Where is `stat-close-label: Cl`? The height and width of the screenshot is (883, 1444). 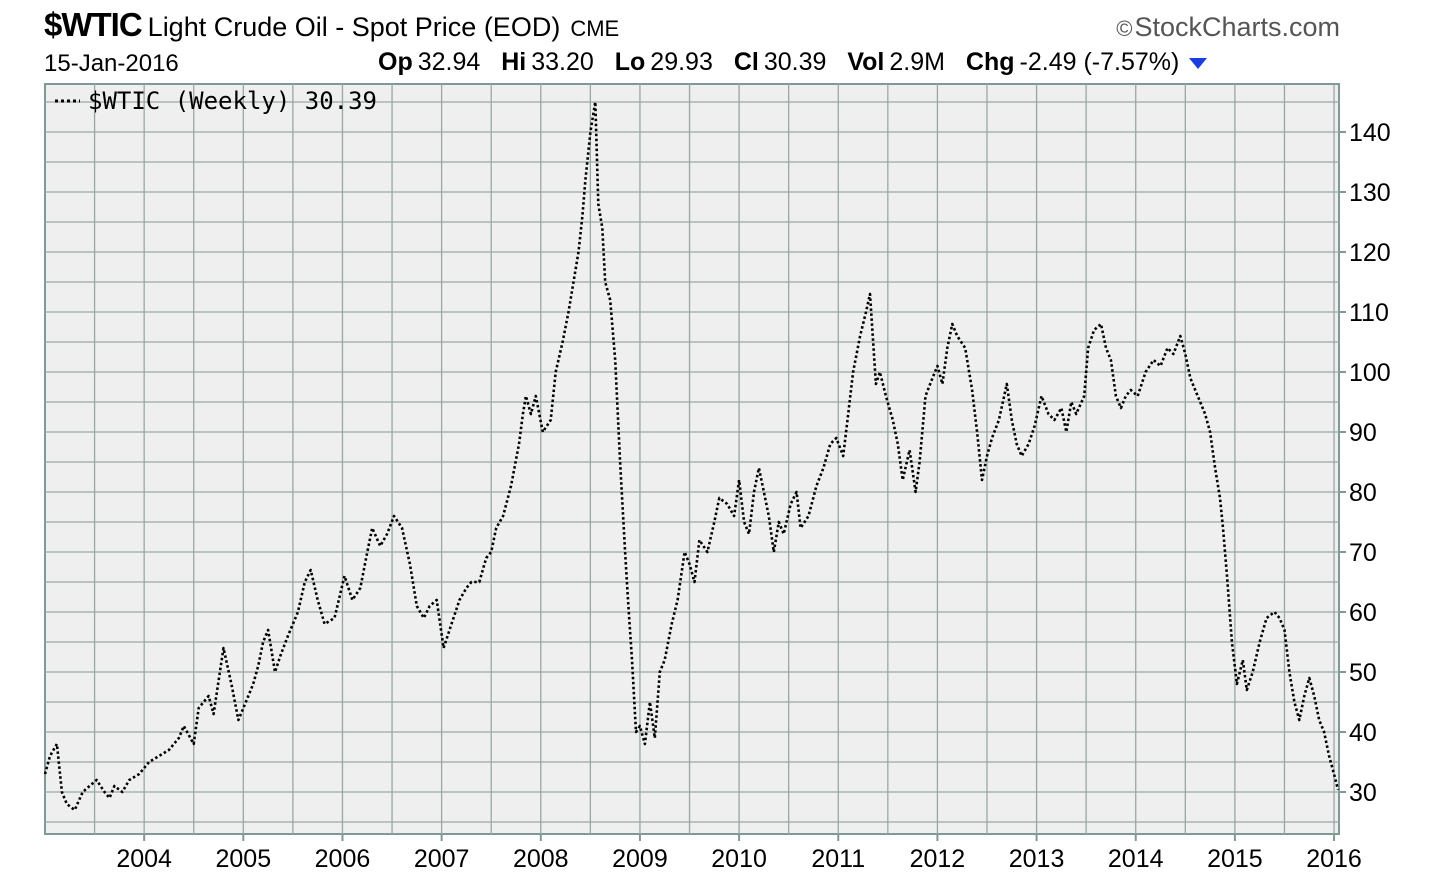
stat-close-label: Cl is located at coordinates (746, 62).